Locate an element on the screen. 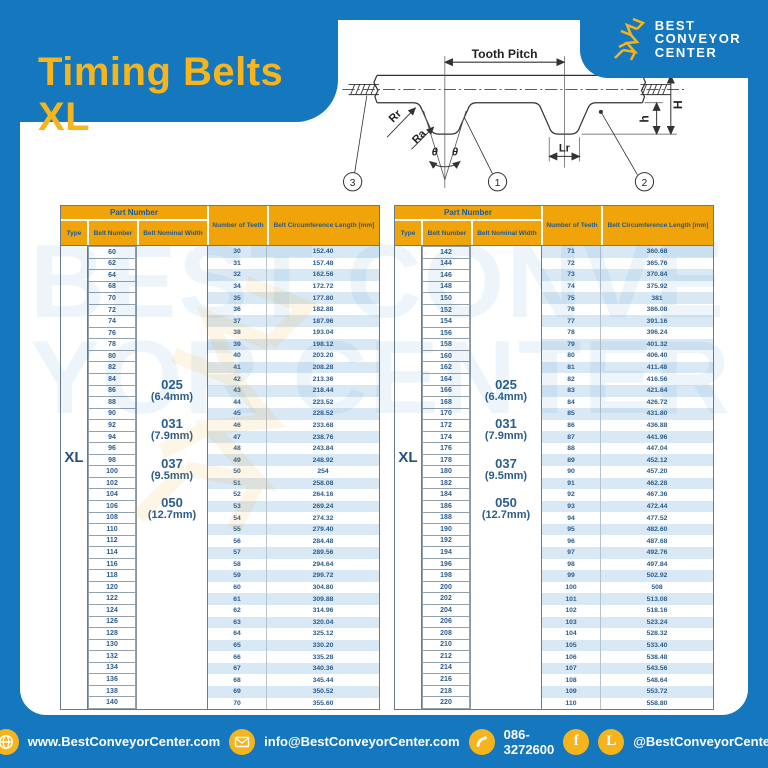 This screenshot has height=768, width=768. length-cell: 497.84 is located at coordinates (657, 564).